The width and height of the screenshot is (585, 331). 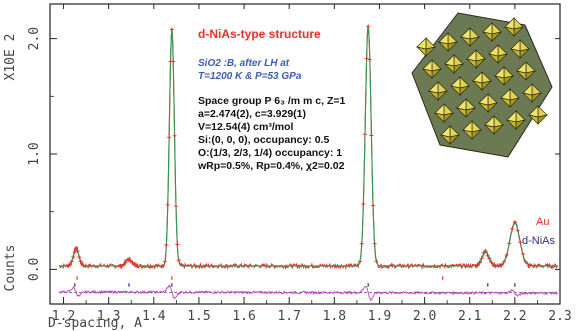 What do you see at coordinates (514, 316) in the screenshot?
I see `x-tick-label: 2.2` at bounding box center [514, 316].